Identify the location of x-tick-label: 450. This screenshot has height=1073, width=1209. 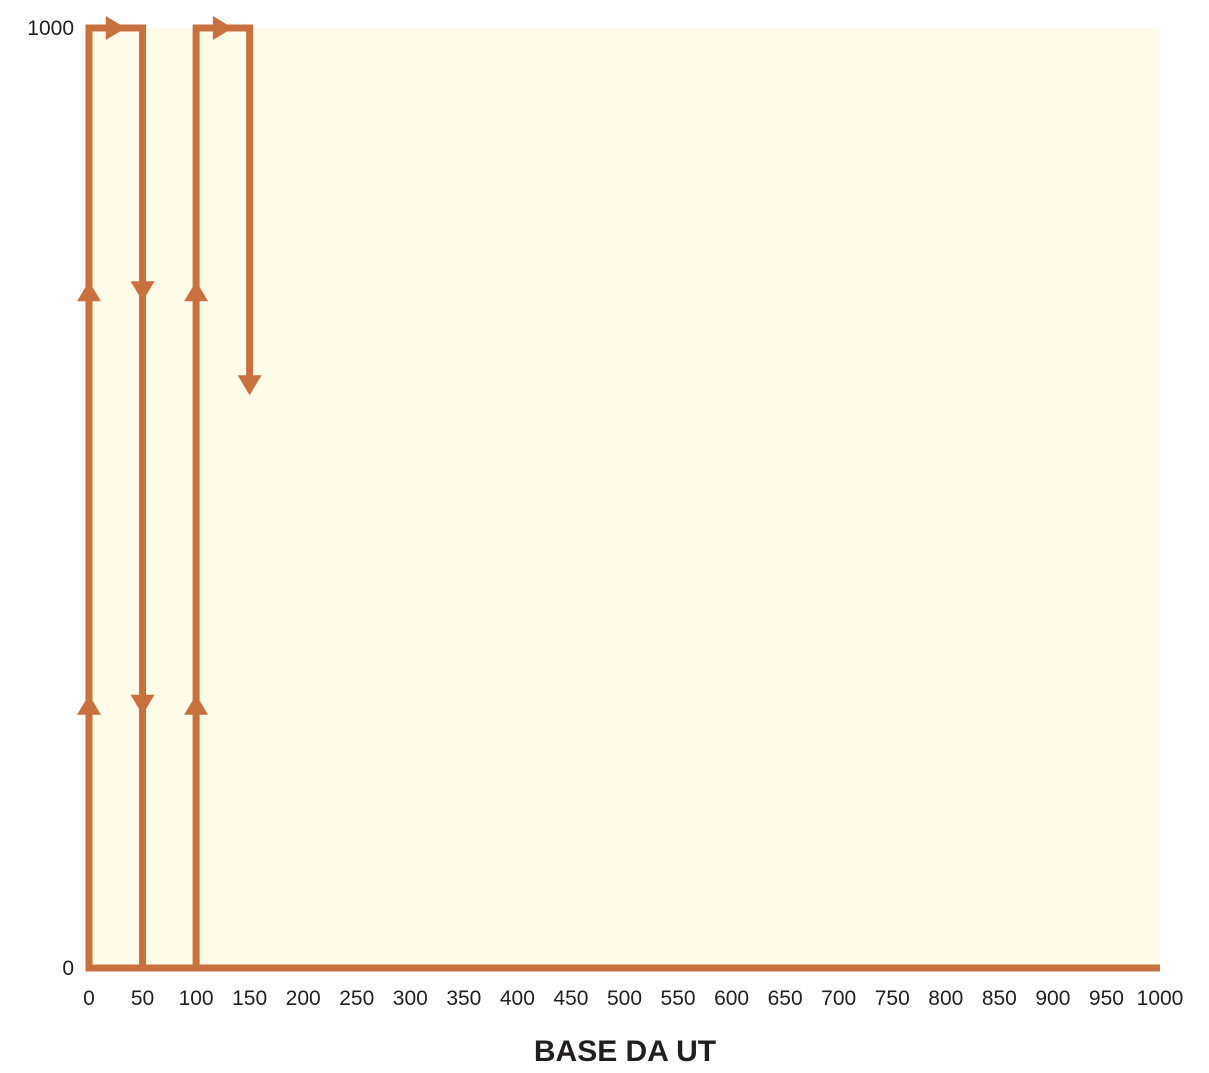
(570, 998).